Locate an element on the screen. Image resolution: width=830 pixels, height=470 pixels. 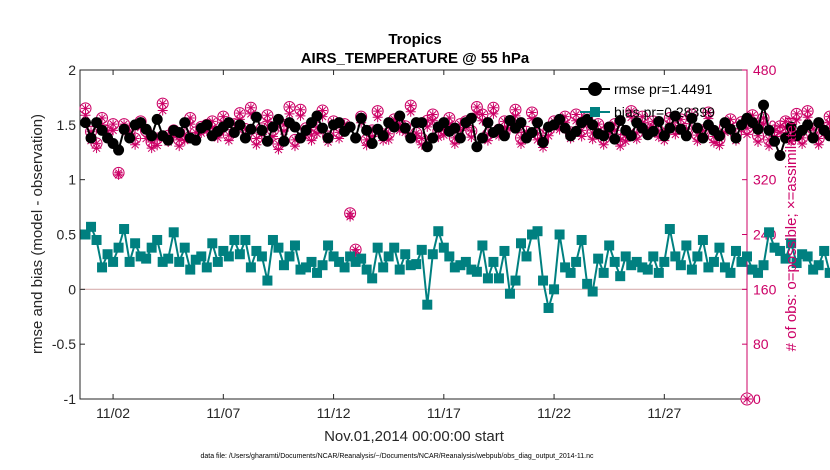
legend-bias-label: bias pr=0.28399 is located at coordinates (664, 112).